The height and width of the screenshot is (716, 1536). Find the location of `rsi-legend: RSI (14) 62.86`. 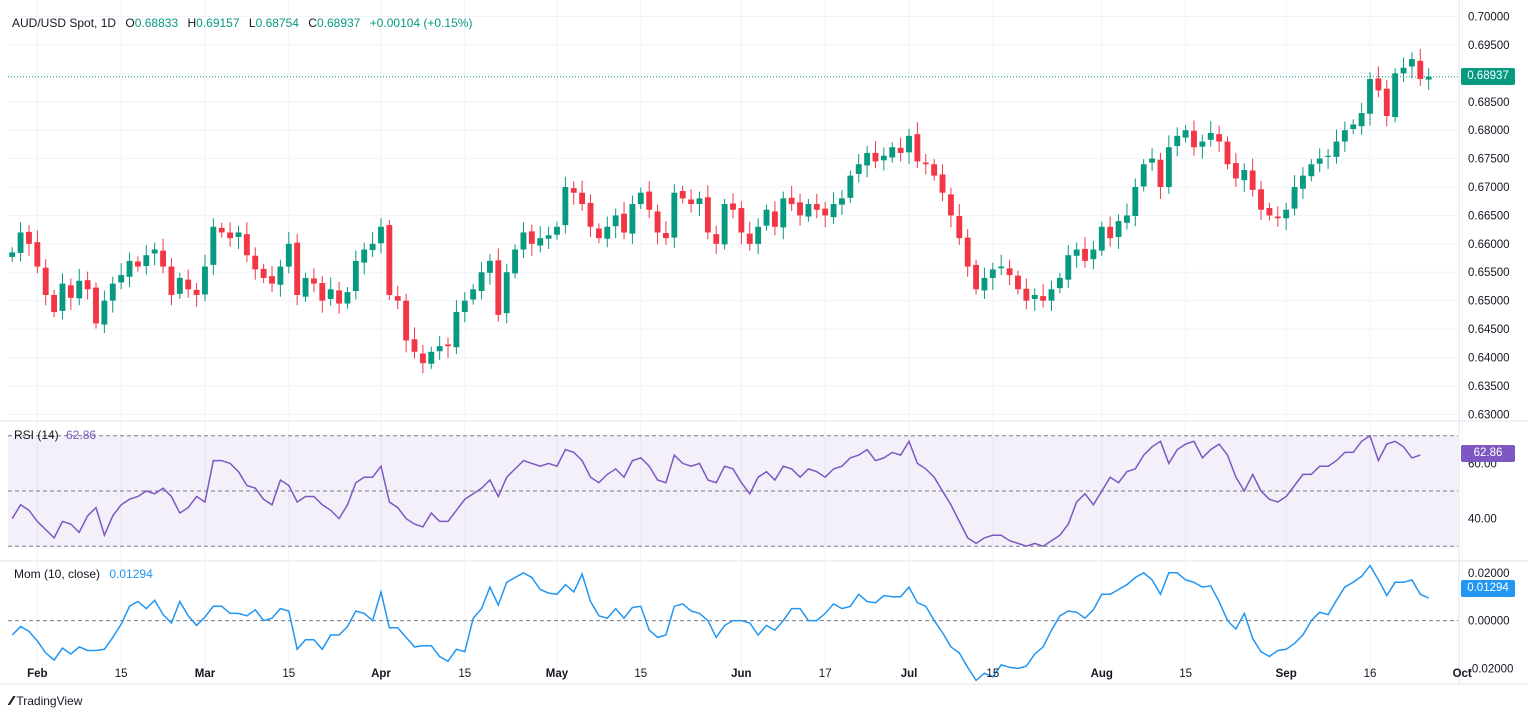

rsi-legend: RSI (14) 62.86 is located at coordinates (55, 435).